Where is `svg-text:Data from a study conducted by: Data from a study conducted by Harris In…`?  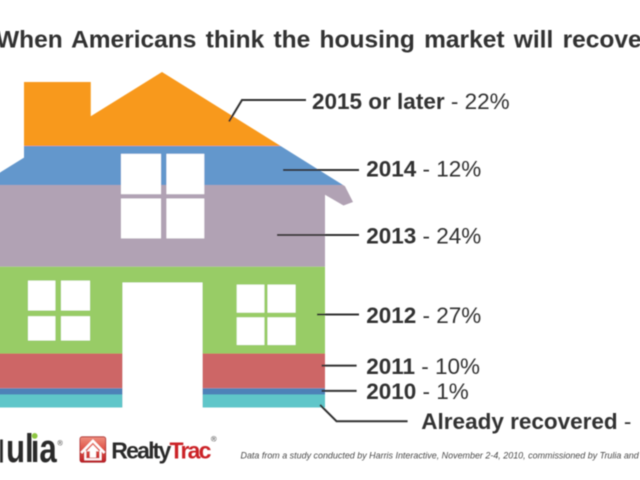
svg-text:Data from a study conducted by: Data from a study conducted by Harris In… is located at coordinates (440, 455).